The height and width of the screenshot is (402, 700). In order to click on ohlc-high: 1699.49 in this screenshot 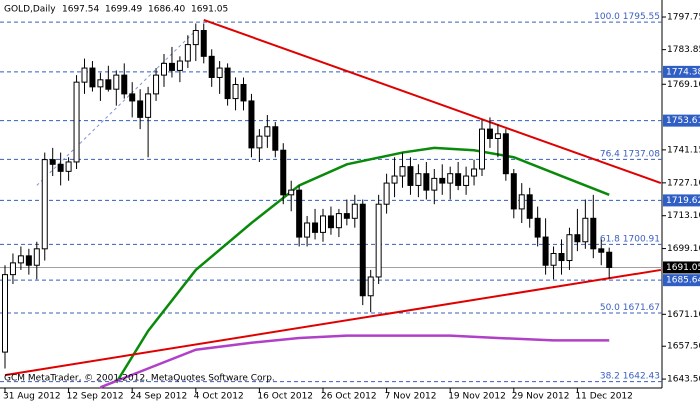, I will do `click(123, 10)`.